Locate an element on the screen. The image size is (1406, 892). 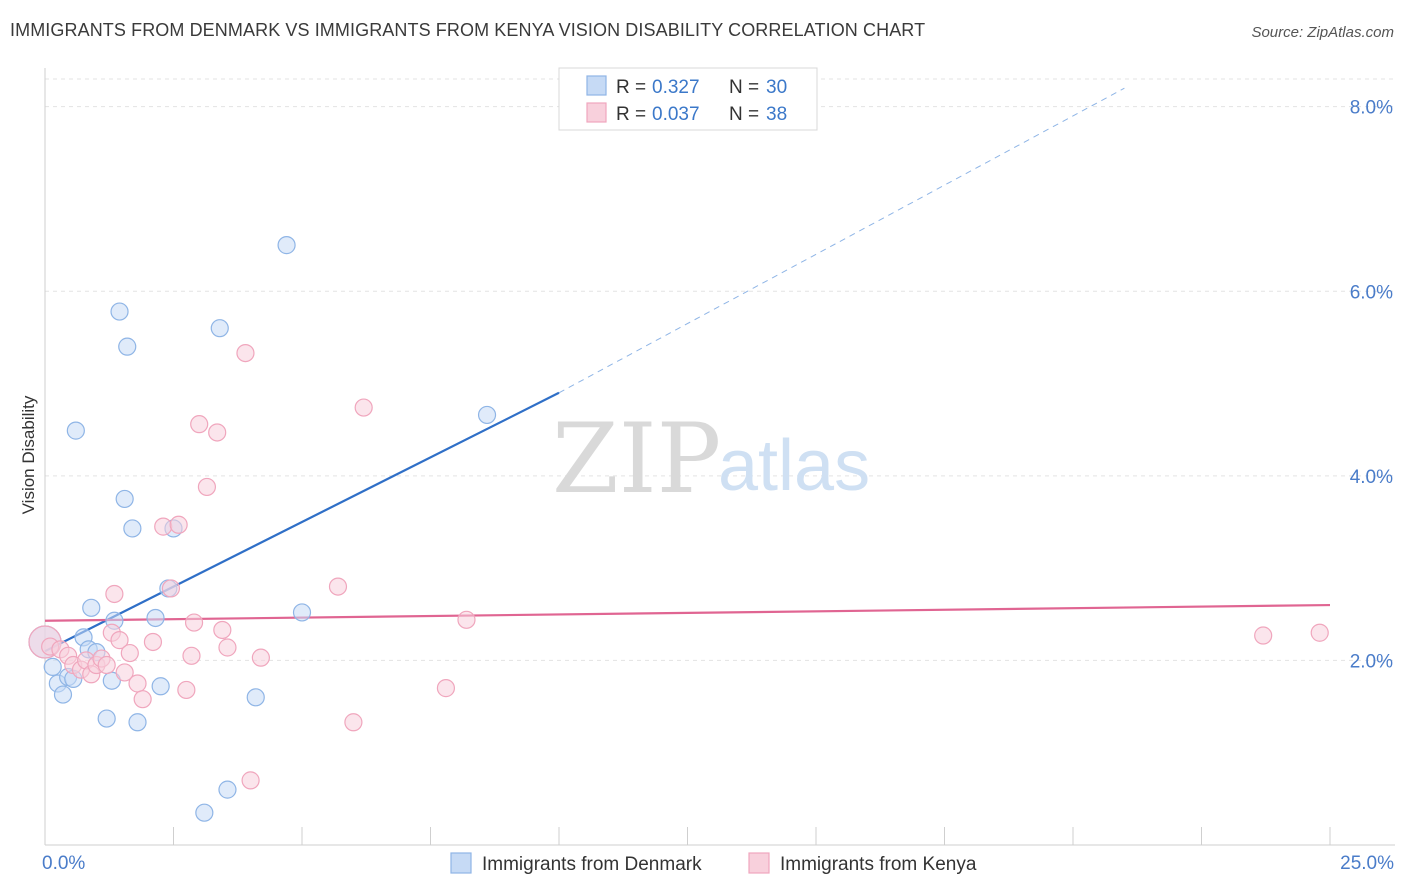
y-tick-label-3: 8.0% is located at coordinates (1371, 108).